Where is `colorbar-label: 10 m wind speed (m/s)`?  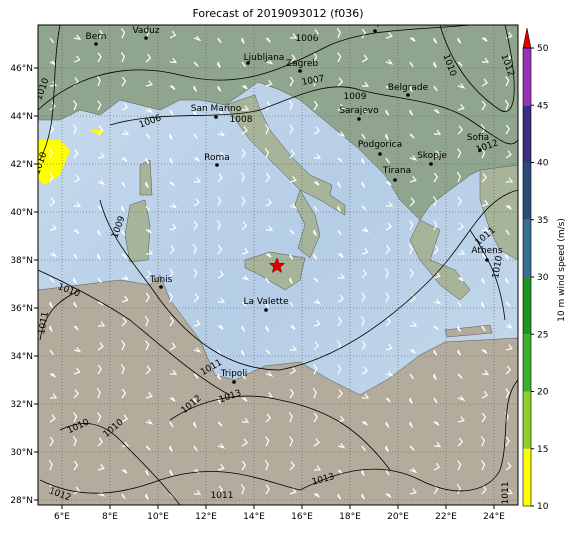 colorbar-label: 10 m wind speed (m/s) is located at coordinates (562, 270).